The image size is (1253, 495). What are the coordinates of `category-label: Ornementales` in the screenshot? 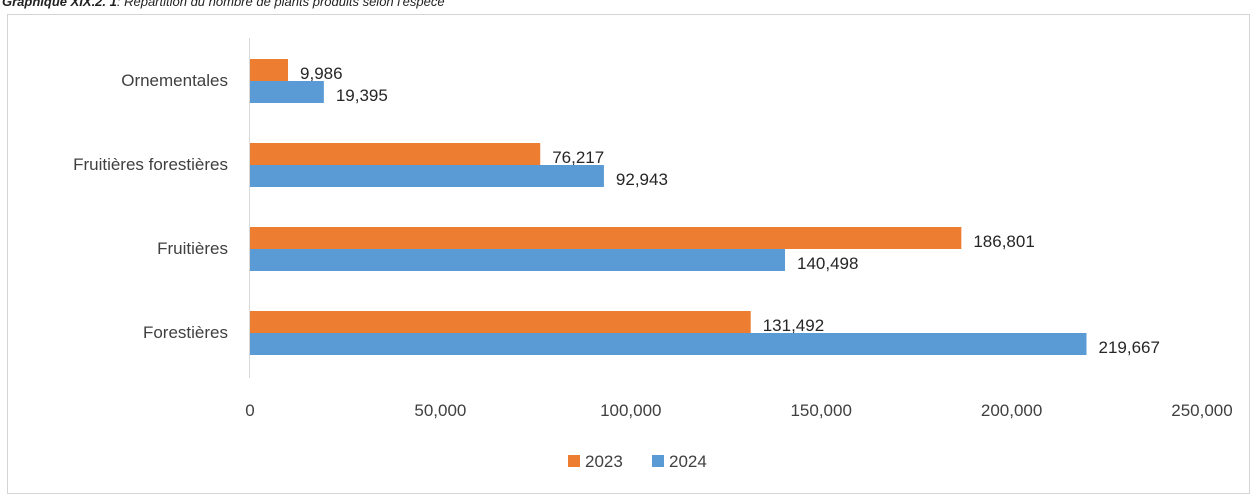 It's located at (174, 80).